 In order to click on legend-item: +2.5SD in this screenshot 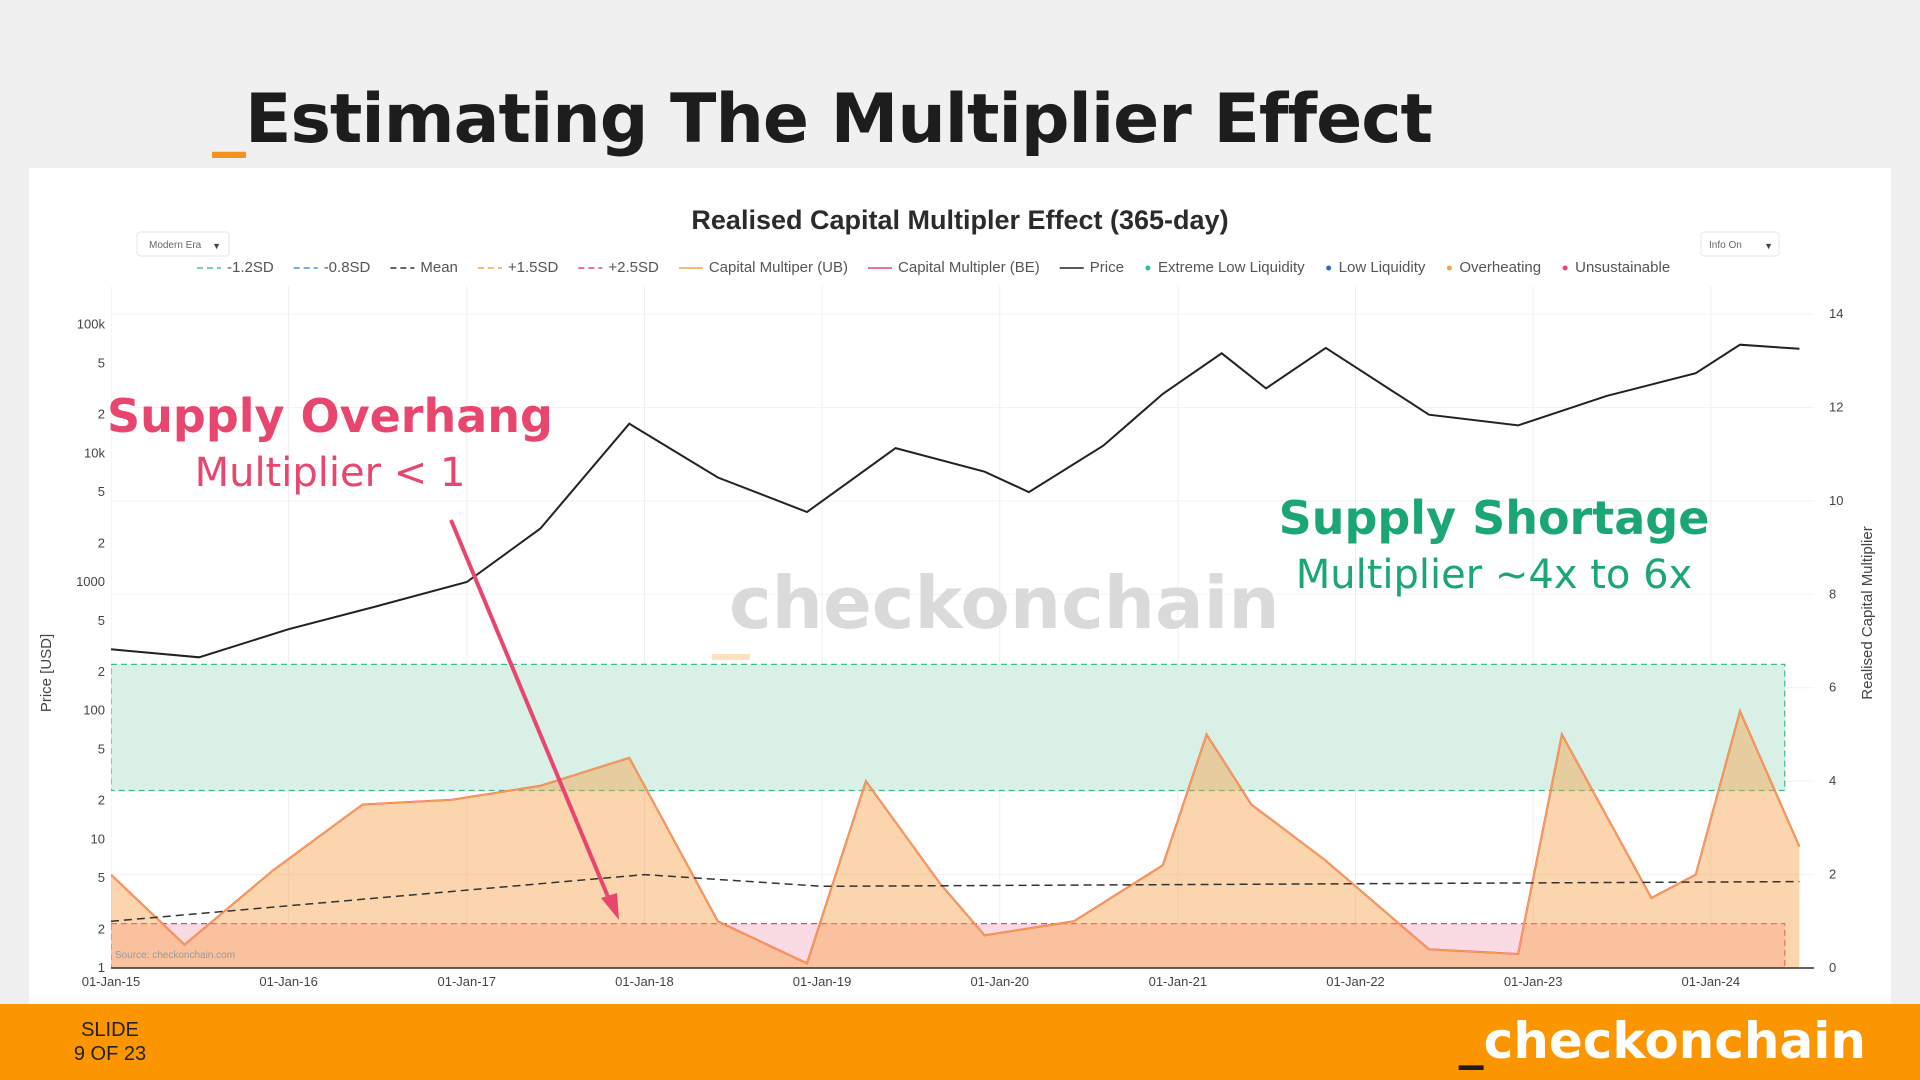, I will do `click(618, 267)`.